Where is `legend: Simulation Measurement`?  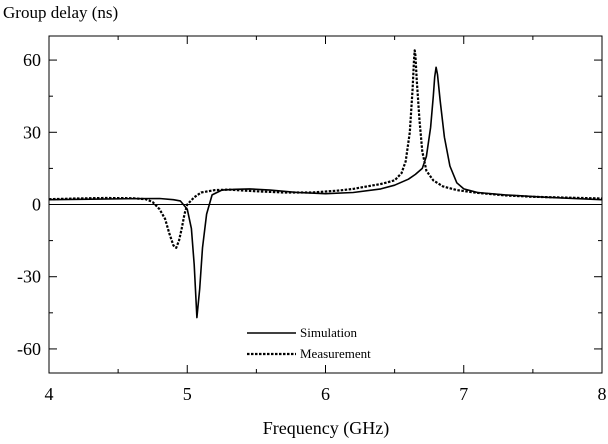 legend: Simulation Measurement is located at coordinates (309, 343).